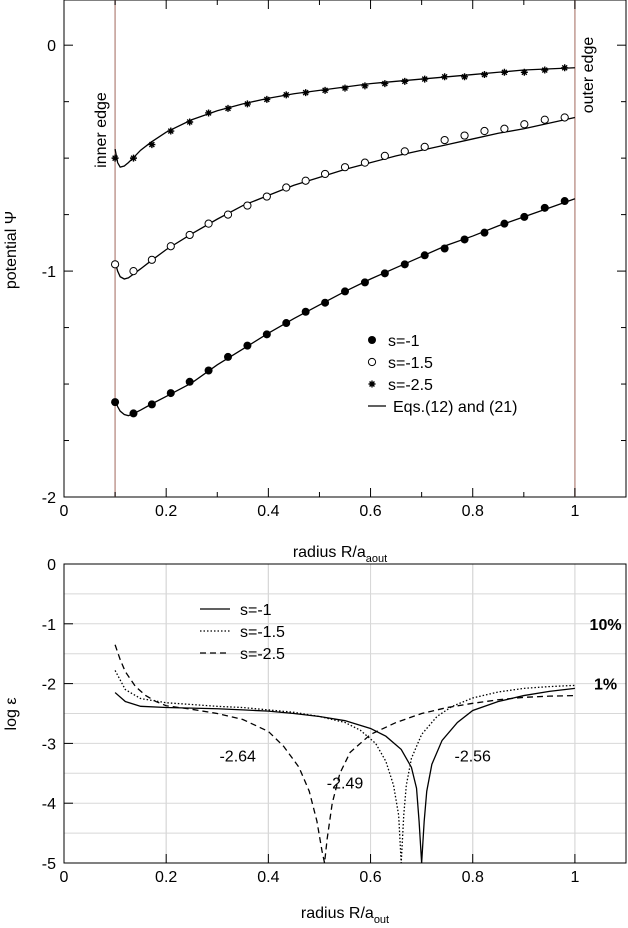  Describe the element at coordinates (370, 877) in the screenshot. I see `bottom-x-tick-label: 0.6` at that location.